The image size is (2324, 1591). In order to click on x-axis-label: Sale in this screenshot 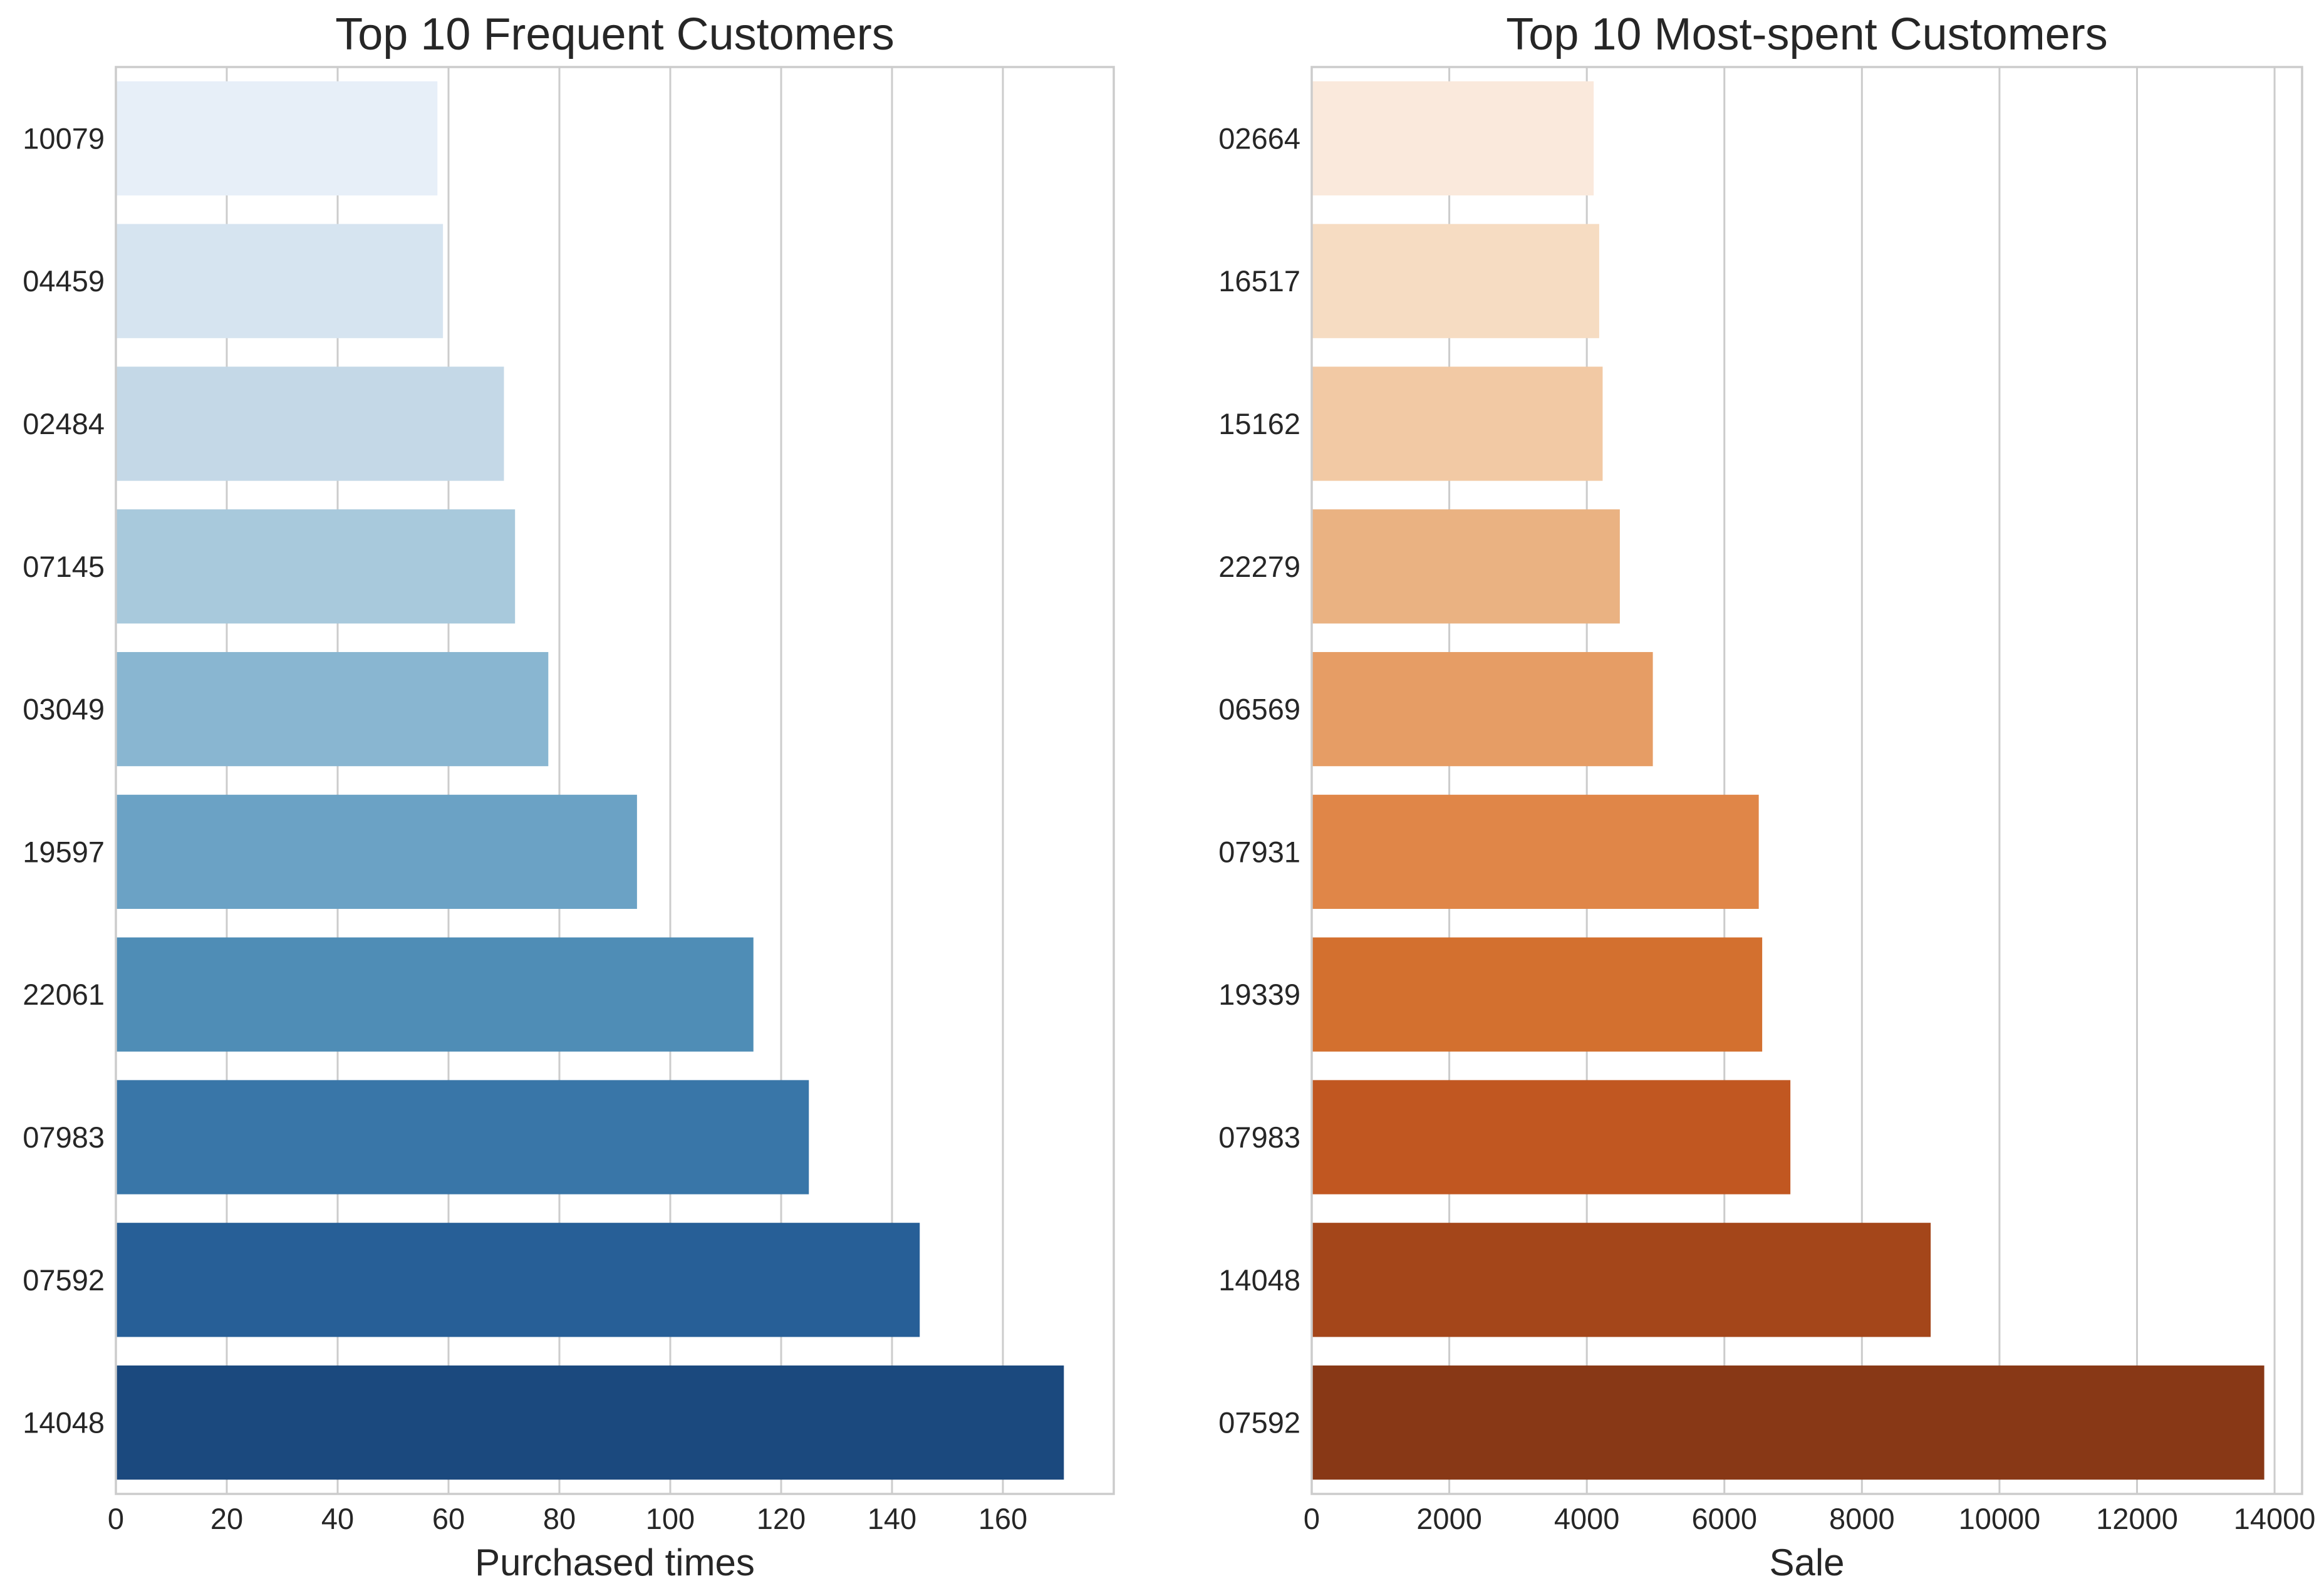, I will do `click(1806, 1562)`.